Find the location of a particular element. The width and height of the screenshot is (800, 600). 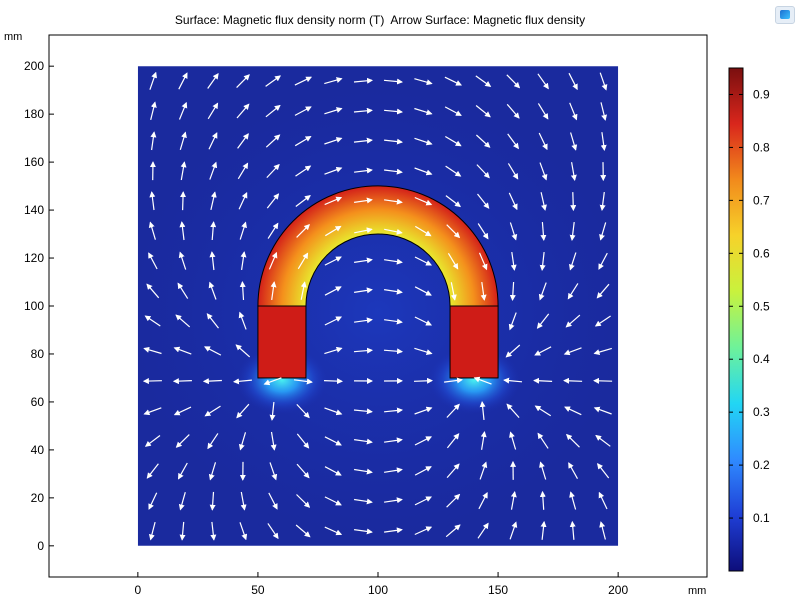

y-tick-label: 160 is located at coordinates (34, 162).